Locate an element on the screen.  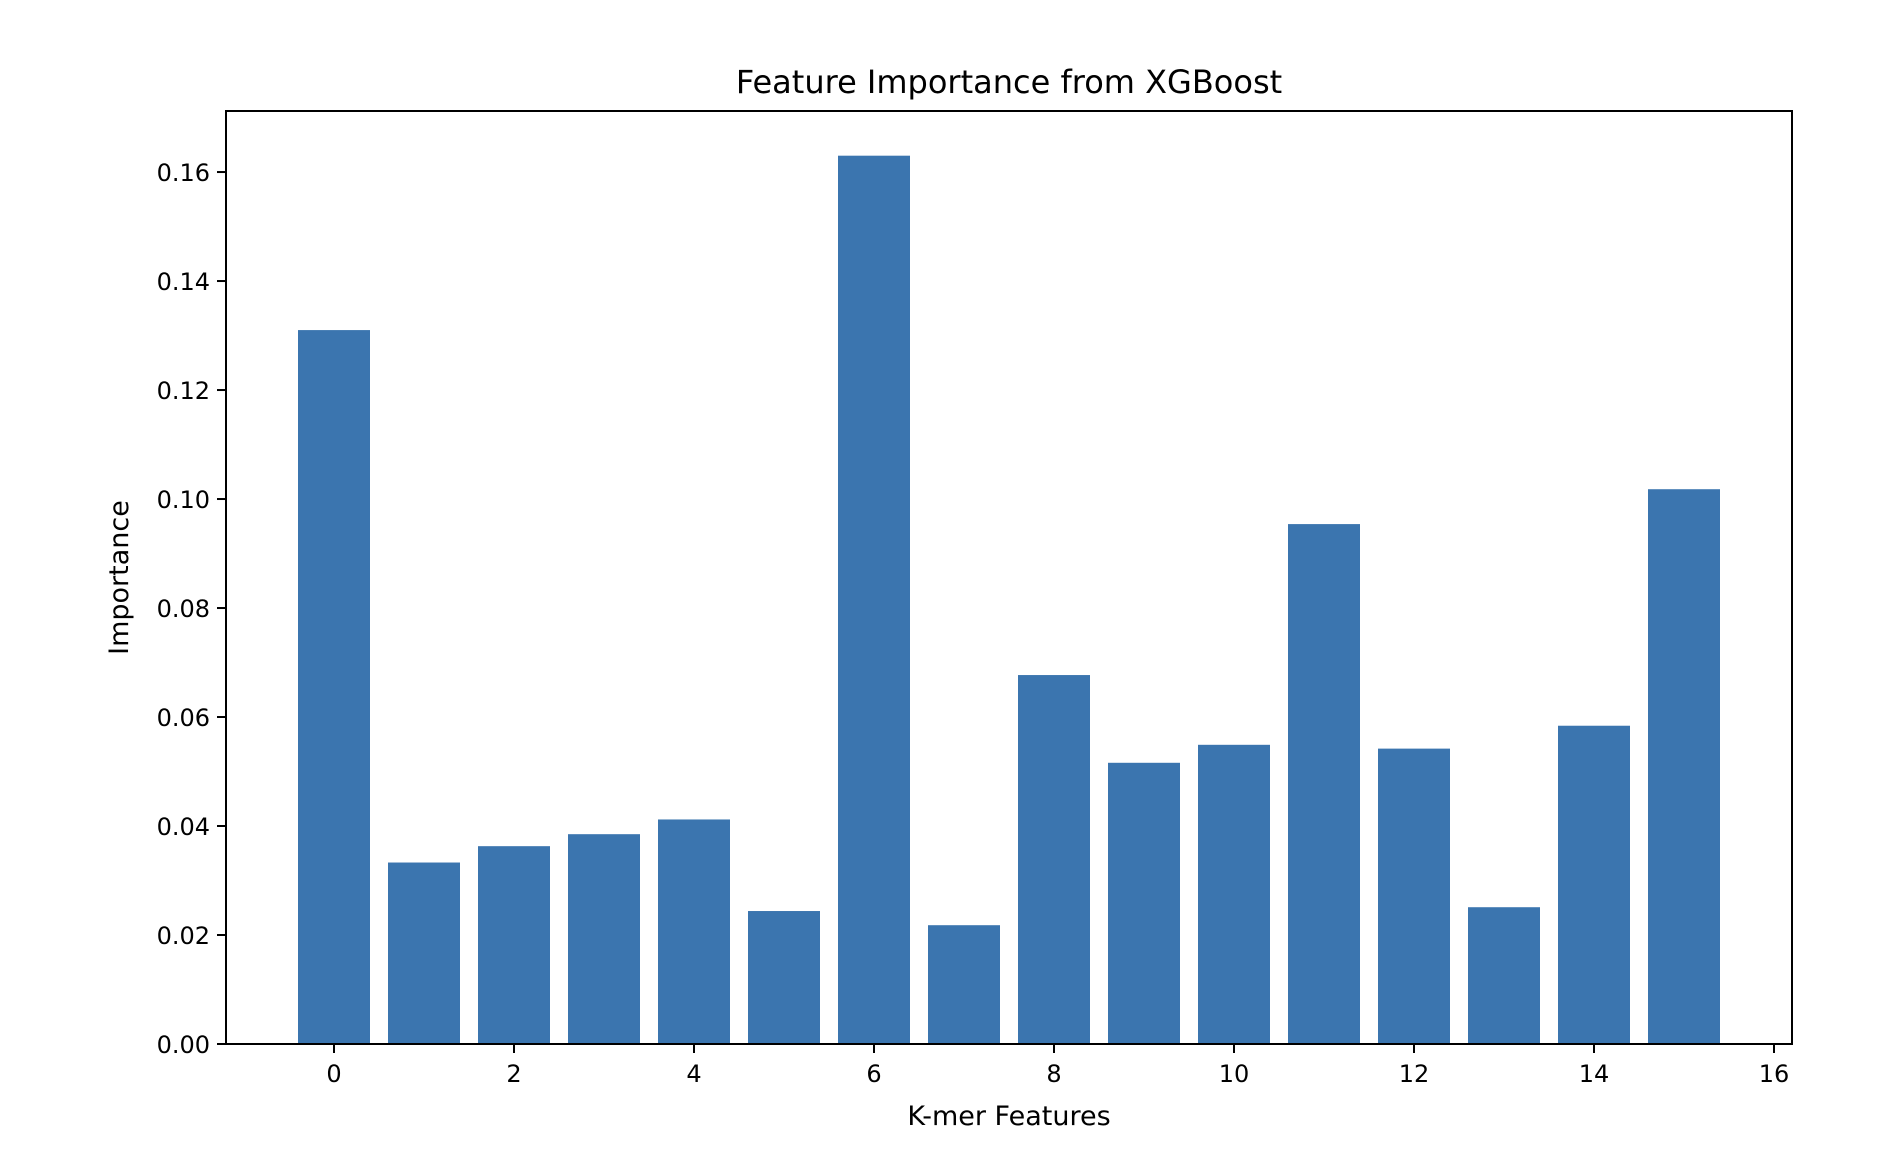
x-tick-label: 12 is located at coordinates (1414, 1074).